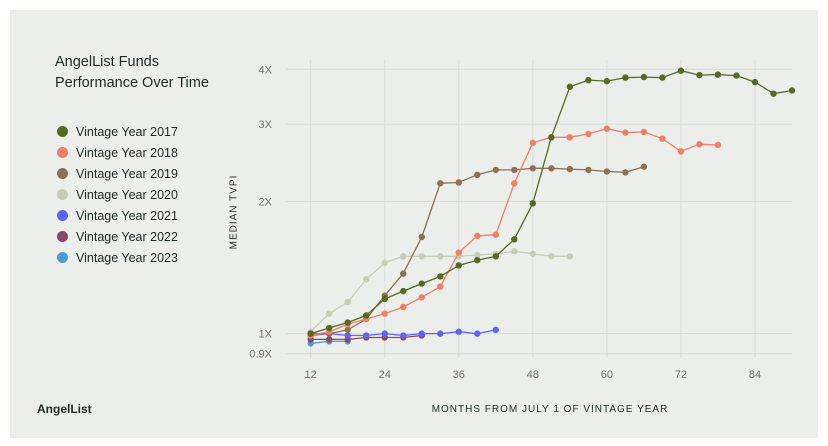  What do you see at coordinates (311, 375) in the screenshot?
I see `x-tick-label: 12` at bounding box center [311, 375].